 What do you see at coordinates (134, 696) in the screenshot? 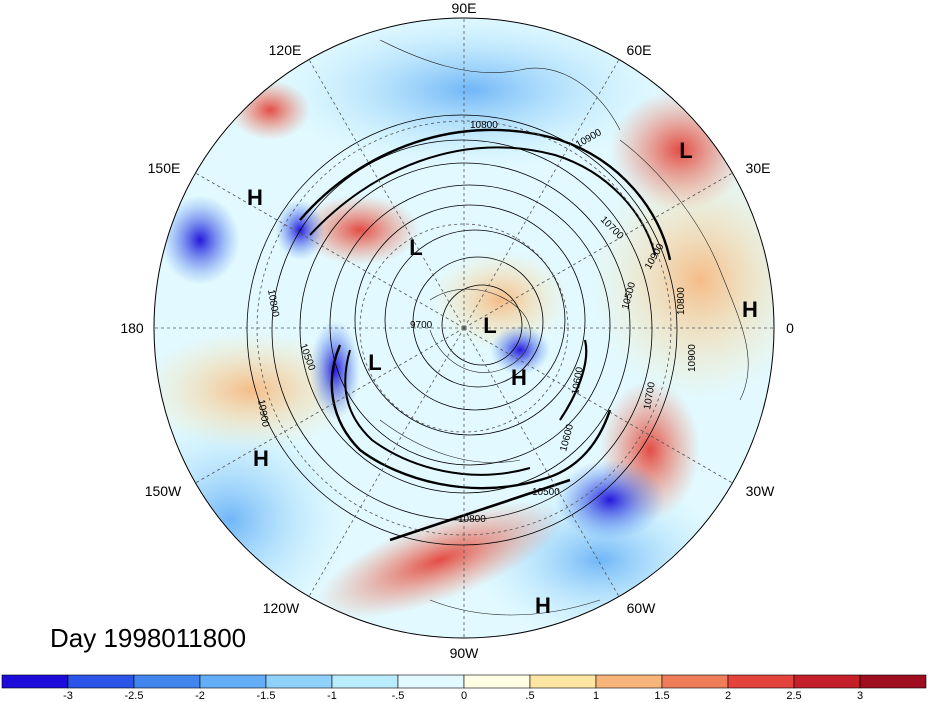
I see `colorbar-tick-label: -2.5` at bounding box center [134, 696].